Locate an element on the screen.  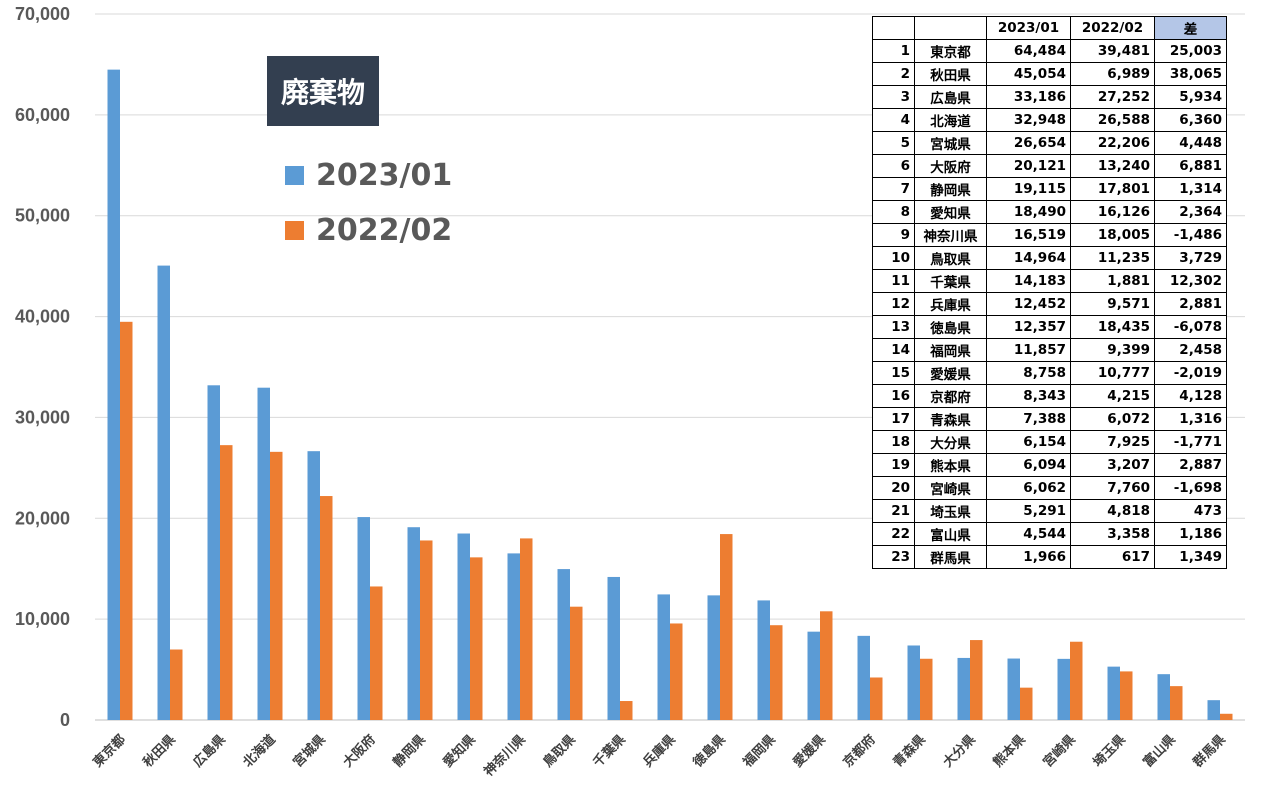
cell-rank: 21 is located at coordinates (893, 511).